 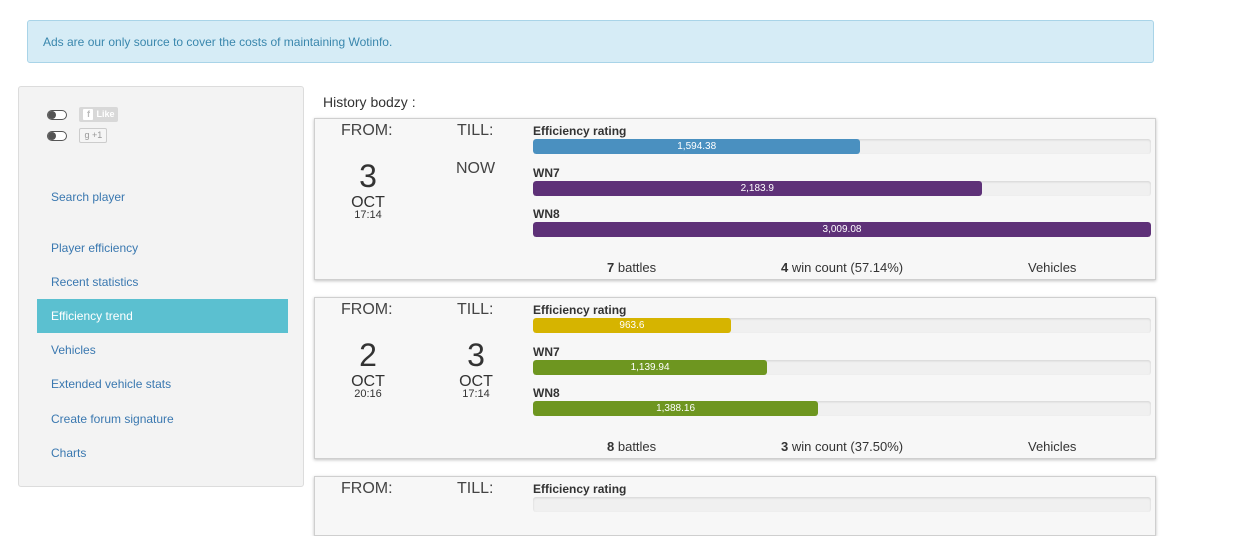 I want to click on facebook-like-row: f Like, so click(x=83, y=115).